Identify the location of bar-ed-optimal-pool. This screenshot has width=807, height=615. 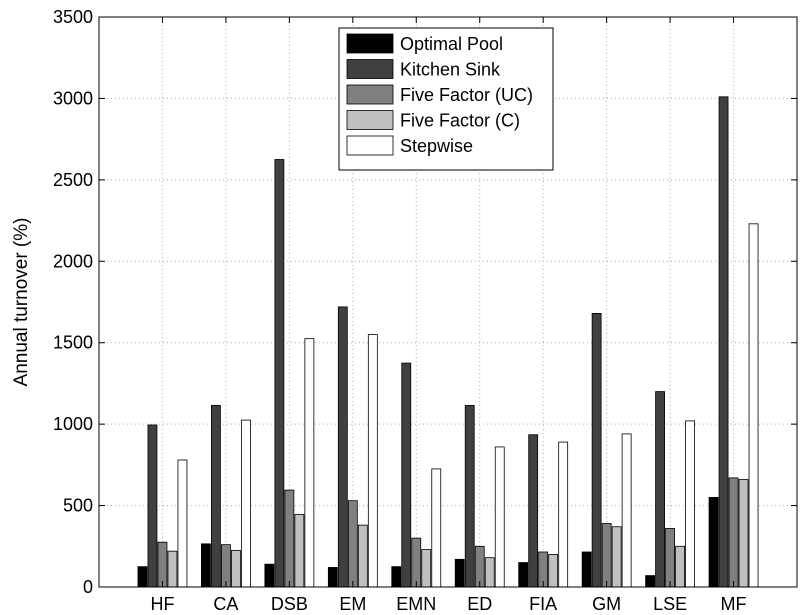
(459, 573).